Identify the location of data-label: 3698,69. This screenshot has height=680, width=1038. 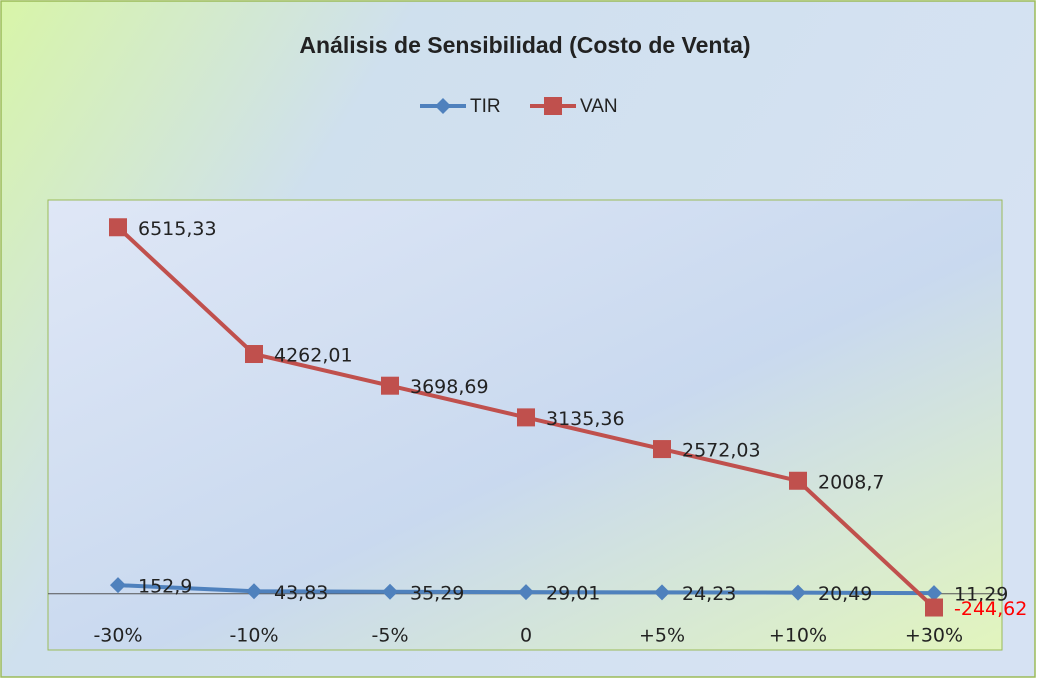
(449, 387).